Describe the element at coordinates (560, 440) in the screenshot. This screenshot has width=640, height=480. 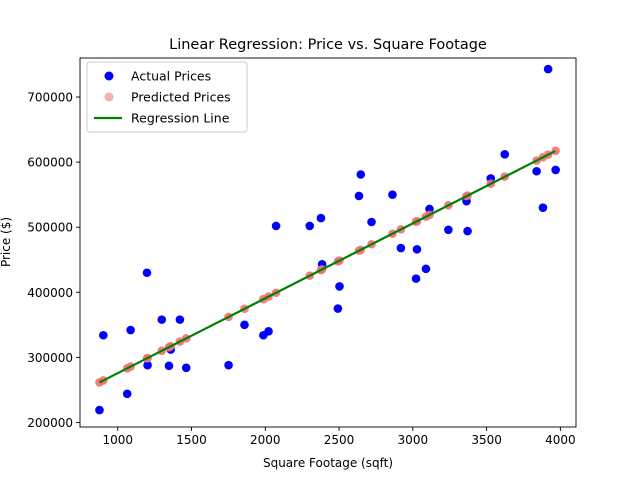
I see `x-tick-label: 4000` at that location.